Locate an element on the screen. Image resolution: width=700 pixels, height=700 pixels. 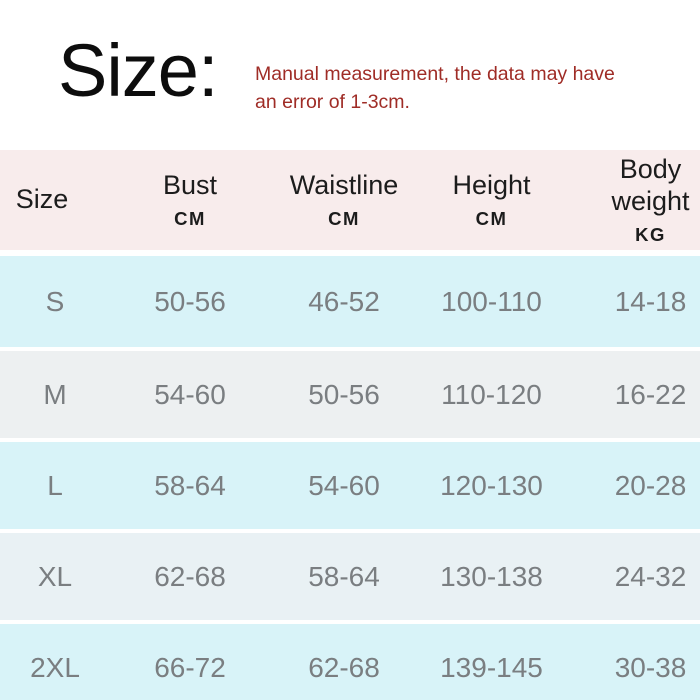
column-header-body-weight: Body weight KG is located at coordinates (632, 200).